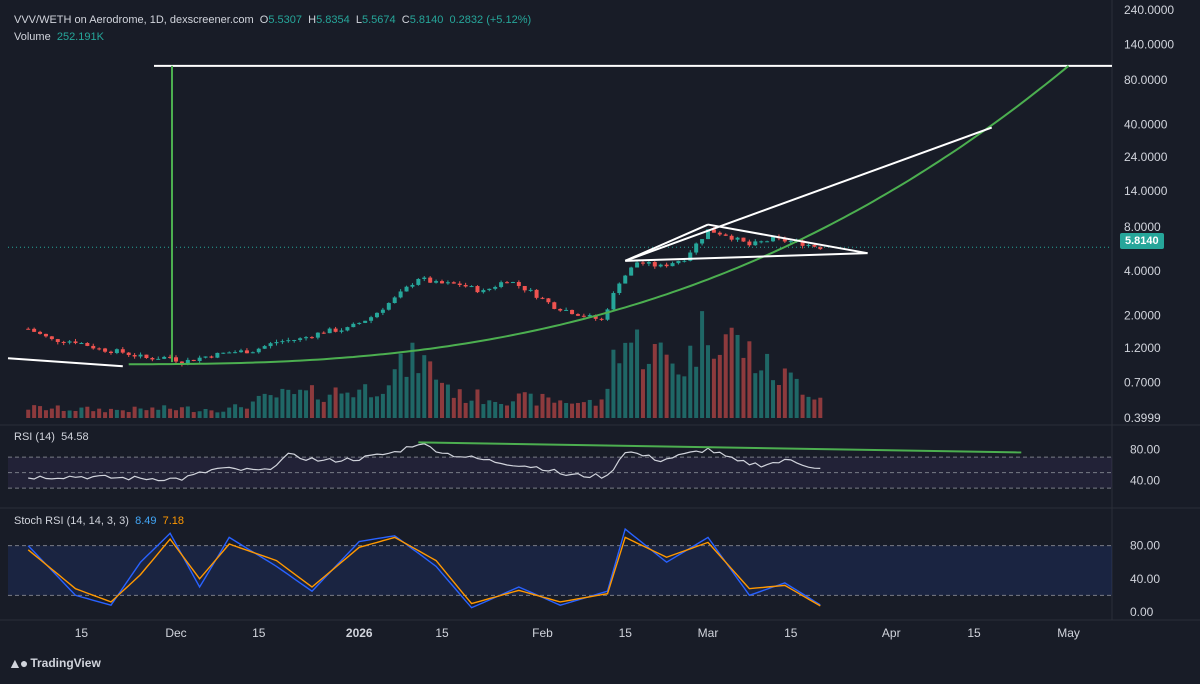  What do you see at coordinates (312, 20) in the screenshot?
I see `high-label: H` at bounding box center [312, 20].